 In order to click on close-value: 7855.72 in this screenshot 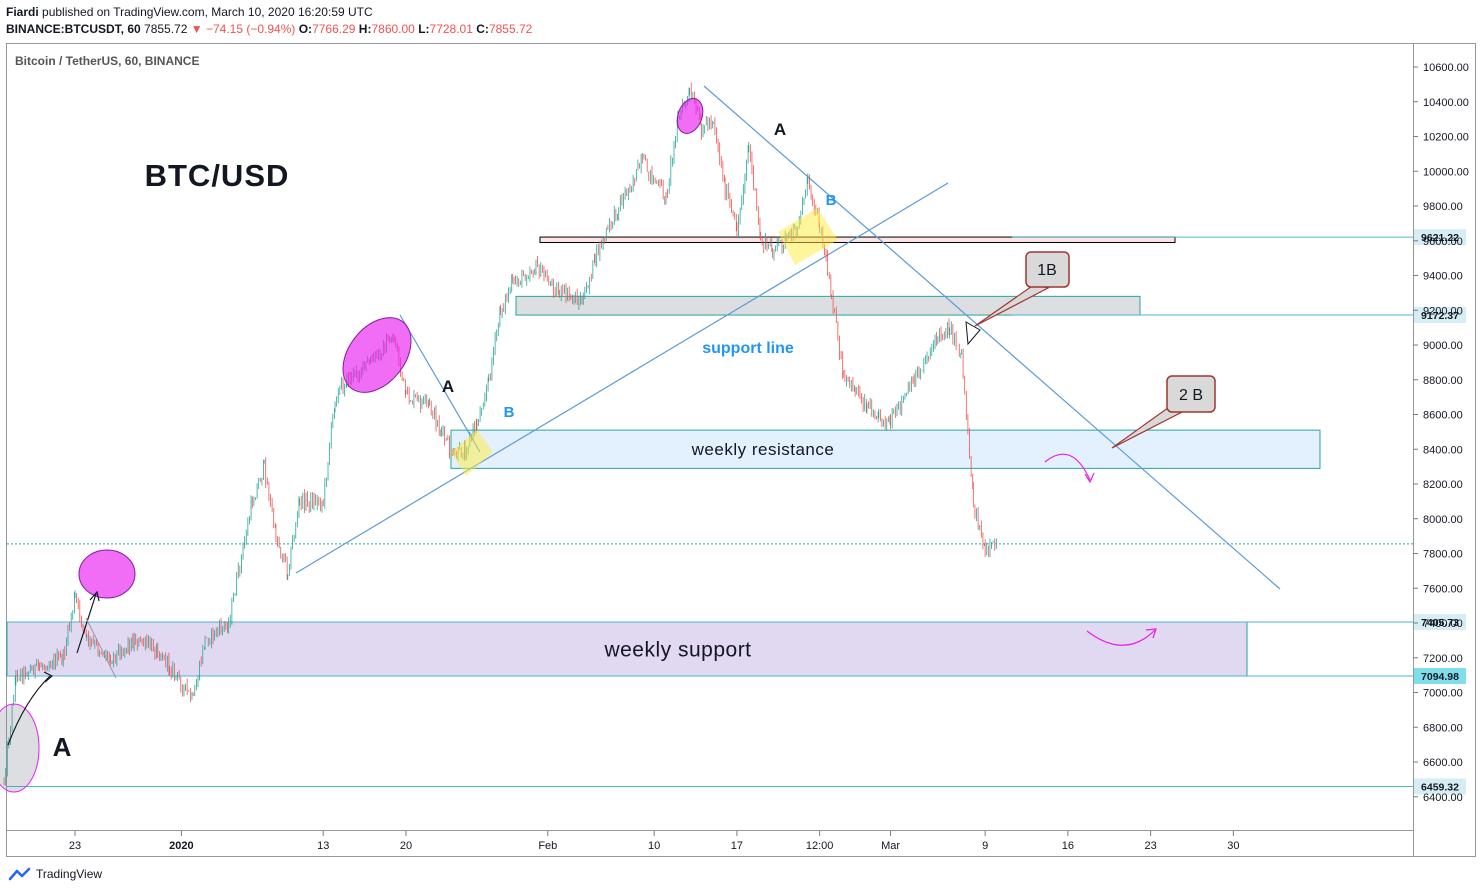, I will do `click(510, 29)`.